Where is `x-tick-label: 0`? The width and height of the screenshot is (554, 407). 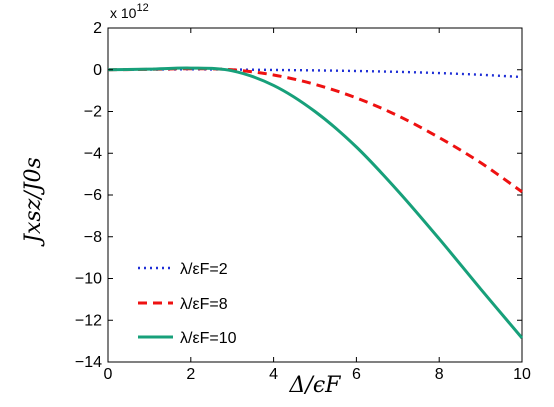
x-tick-label: 0 is located at coordinates (108, 374).